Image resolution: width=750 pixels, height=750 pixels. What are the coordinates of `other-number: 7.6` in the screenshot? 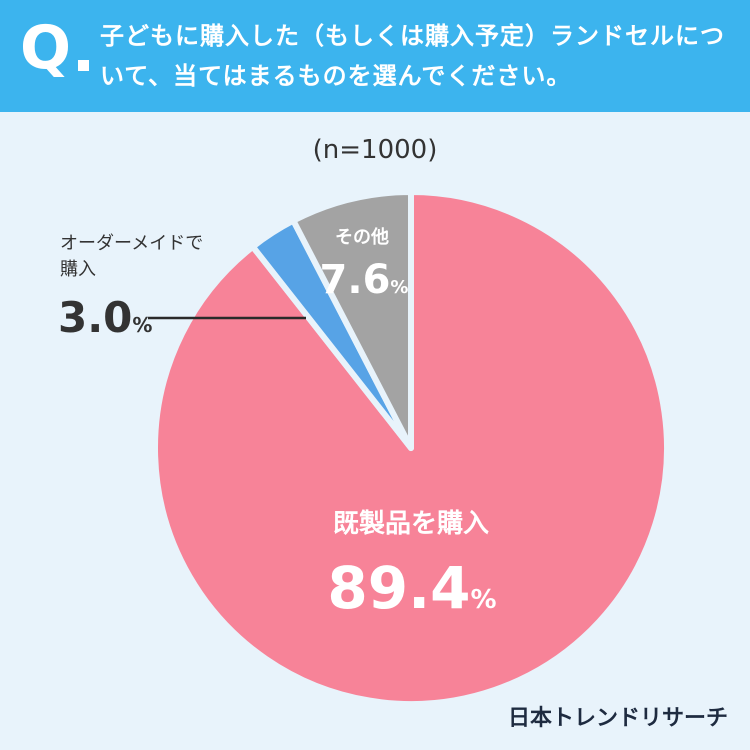 It's located at (355, 280).